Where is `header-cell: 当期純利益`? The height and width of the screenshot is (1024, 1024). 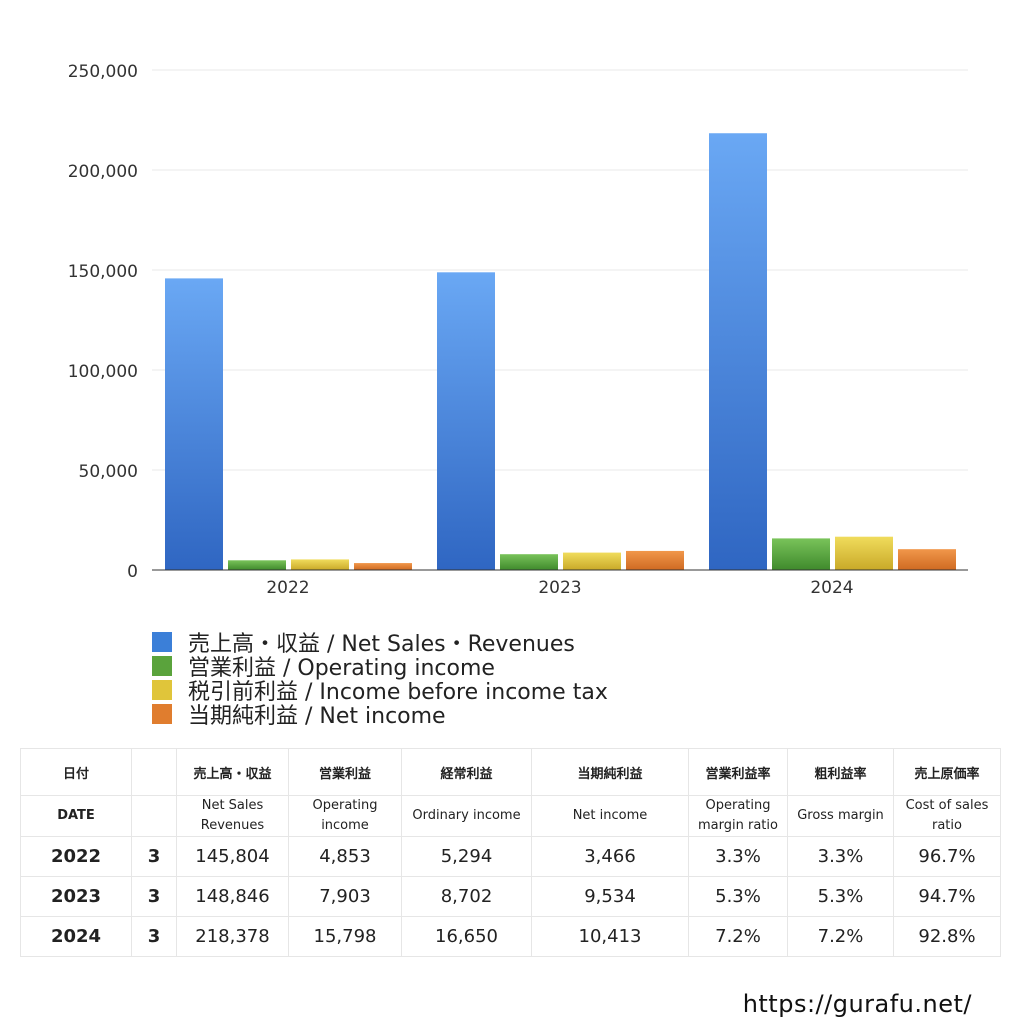
header-cell: 当期純利益 is located at coordinates (610, 772).